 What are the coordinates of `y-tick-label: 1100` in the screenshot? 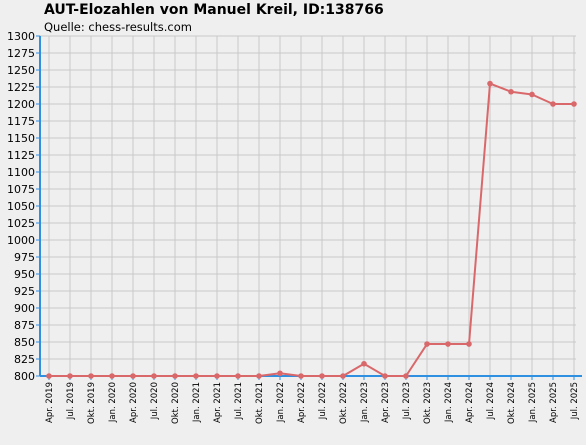 It's located at (21, 172).